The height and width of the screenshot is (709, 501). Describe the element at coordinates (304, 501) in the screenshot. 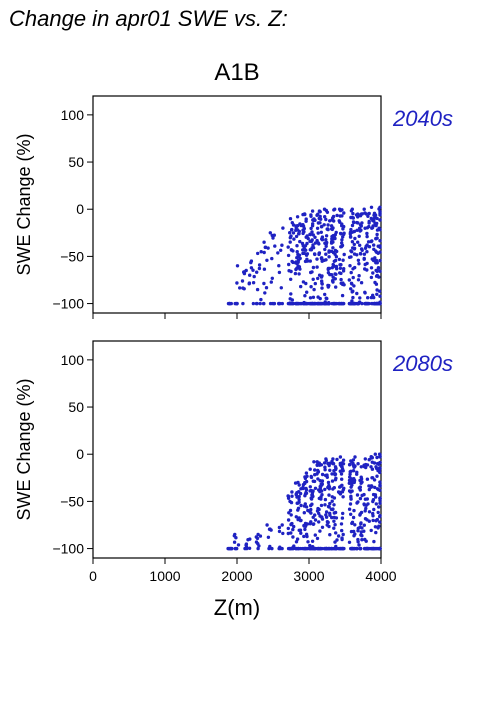

I see `scatter-series` at that location.